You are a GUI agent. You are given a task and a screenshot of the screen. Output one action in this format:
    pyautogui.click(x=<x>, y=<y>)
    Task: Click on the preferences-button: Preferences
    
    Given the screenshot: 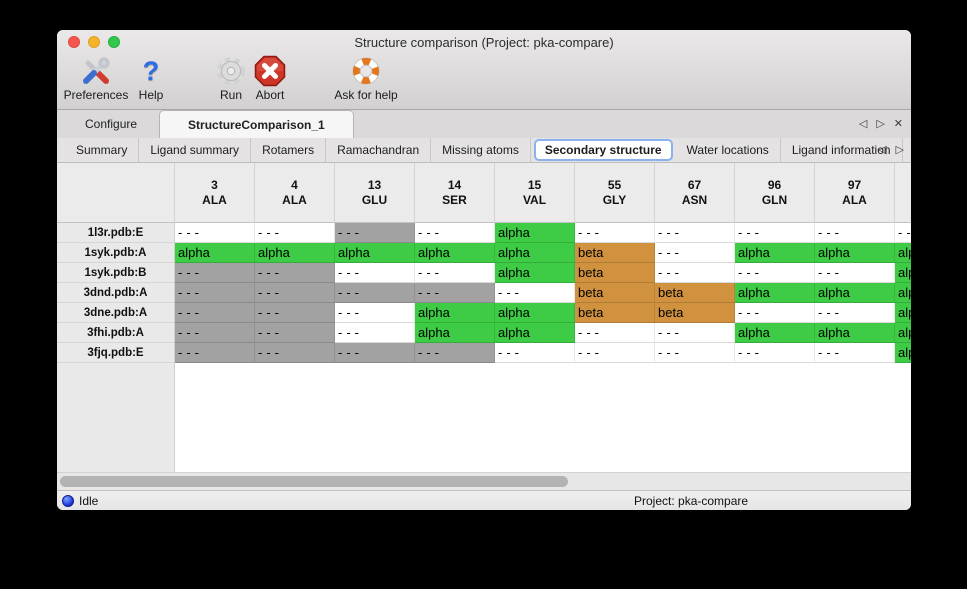 What is the action you would take?
    pyautogui.click(x=96, y=78)
    